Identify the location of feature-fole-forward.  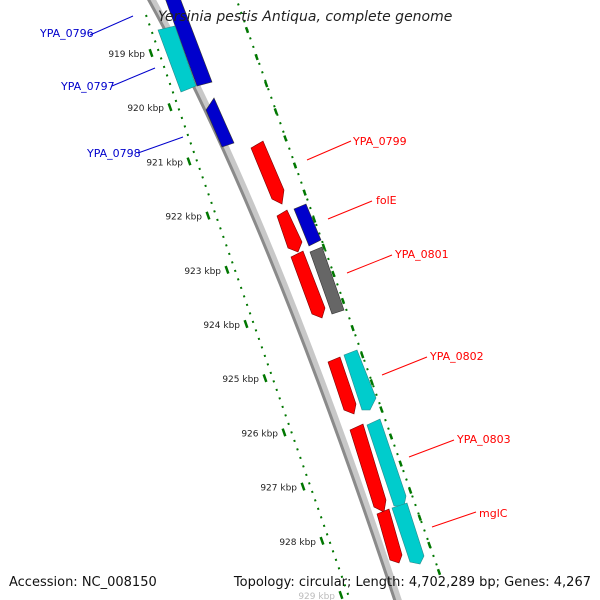
(289, 231).